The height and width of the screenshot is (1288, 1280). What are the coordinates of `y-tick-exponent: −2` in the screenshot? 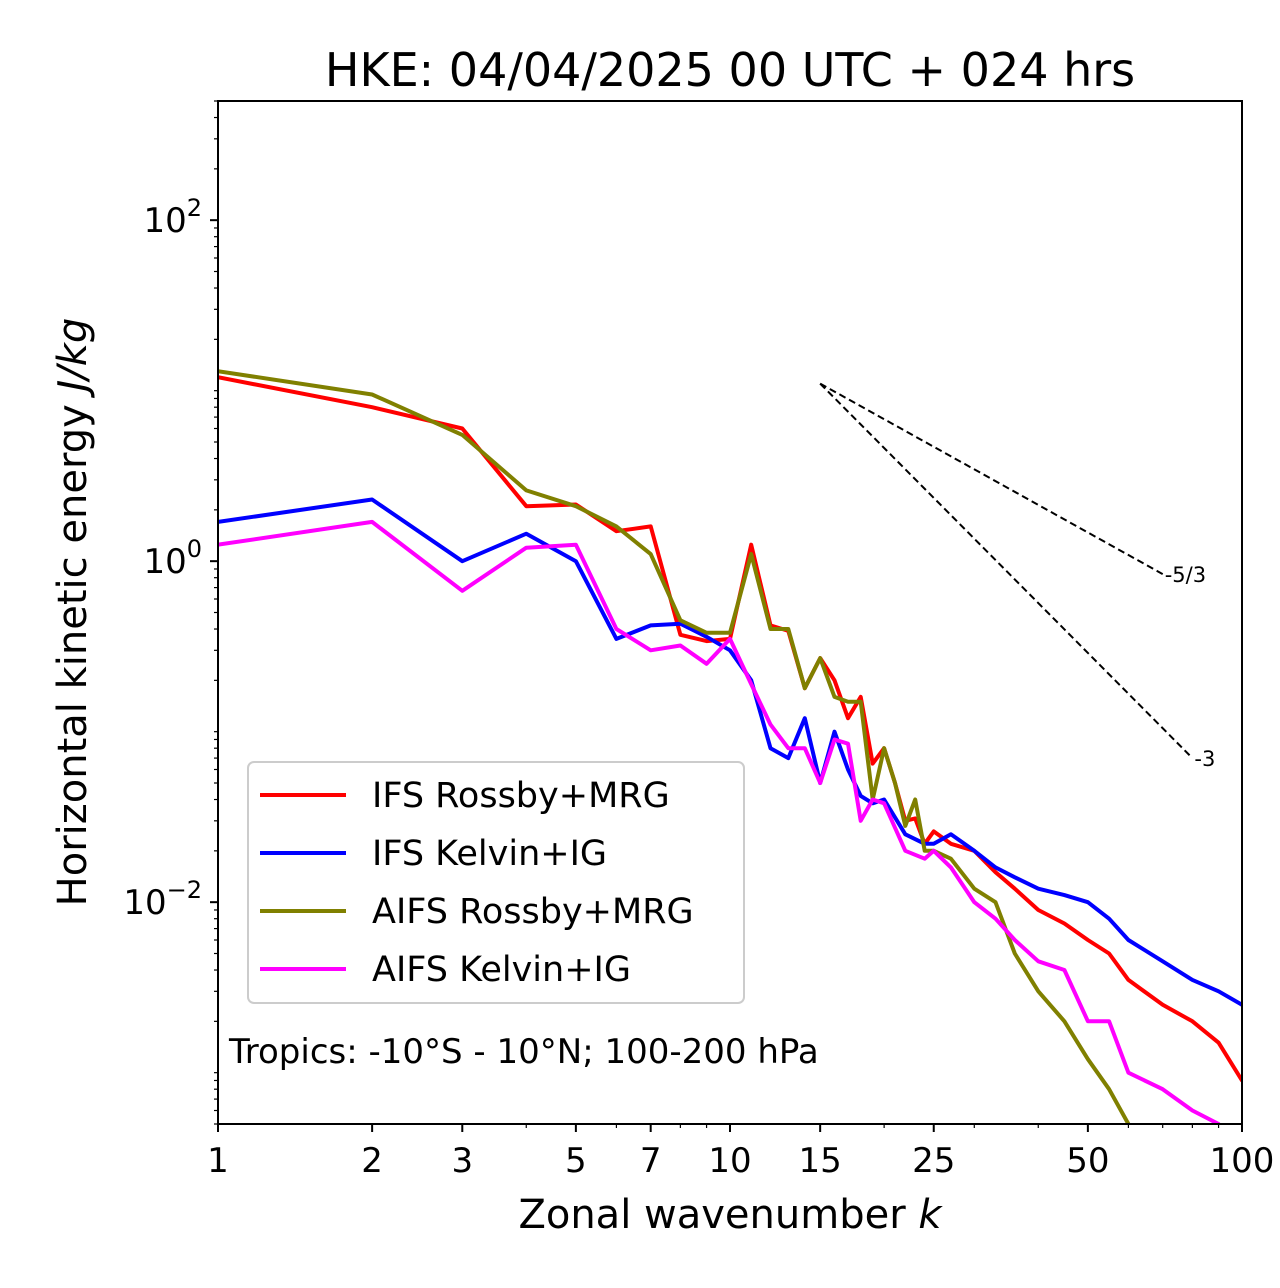 It's located at (184, 890).